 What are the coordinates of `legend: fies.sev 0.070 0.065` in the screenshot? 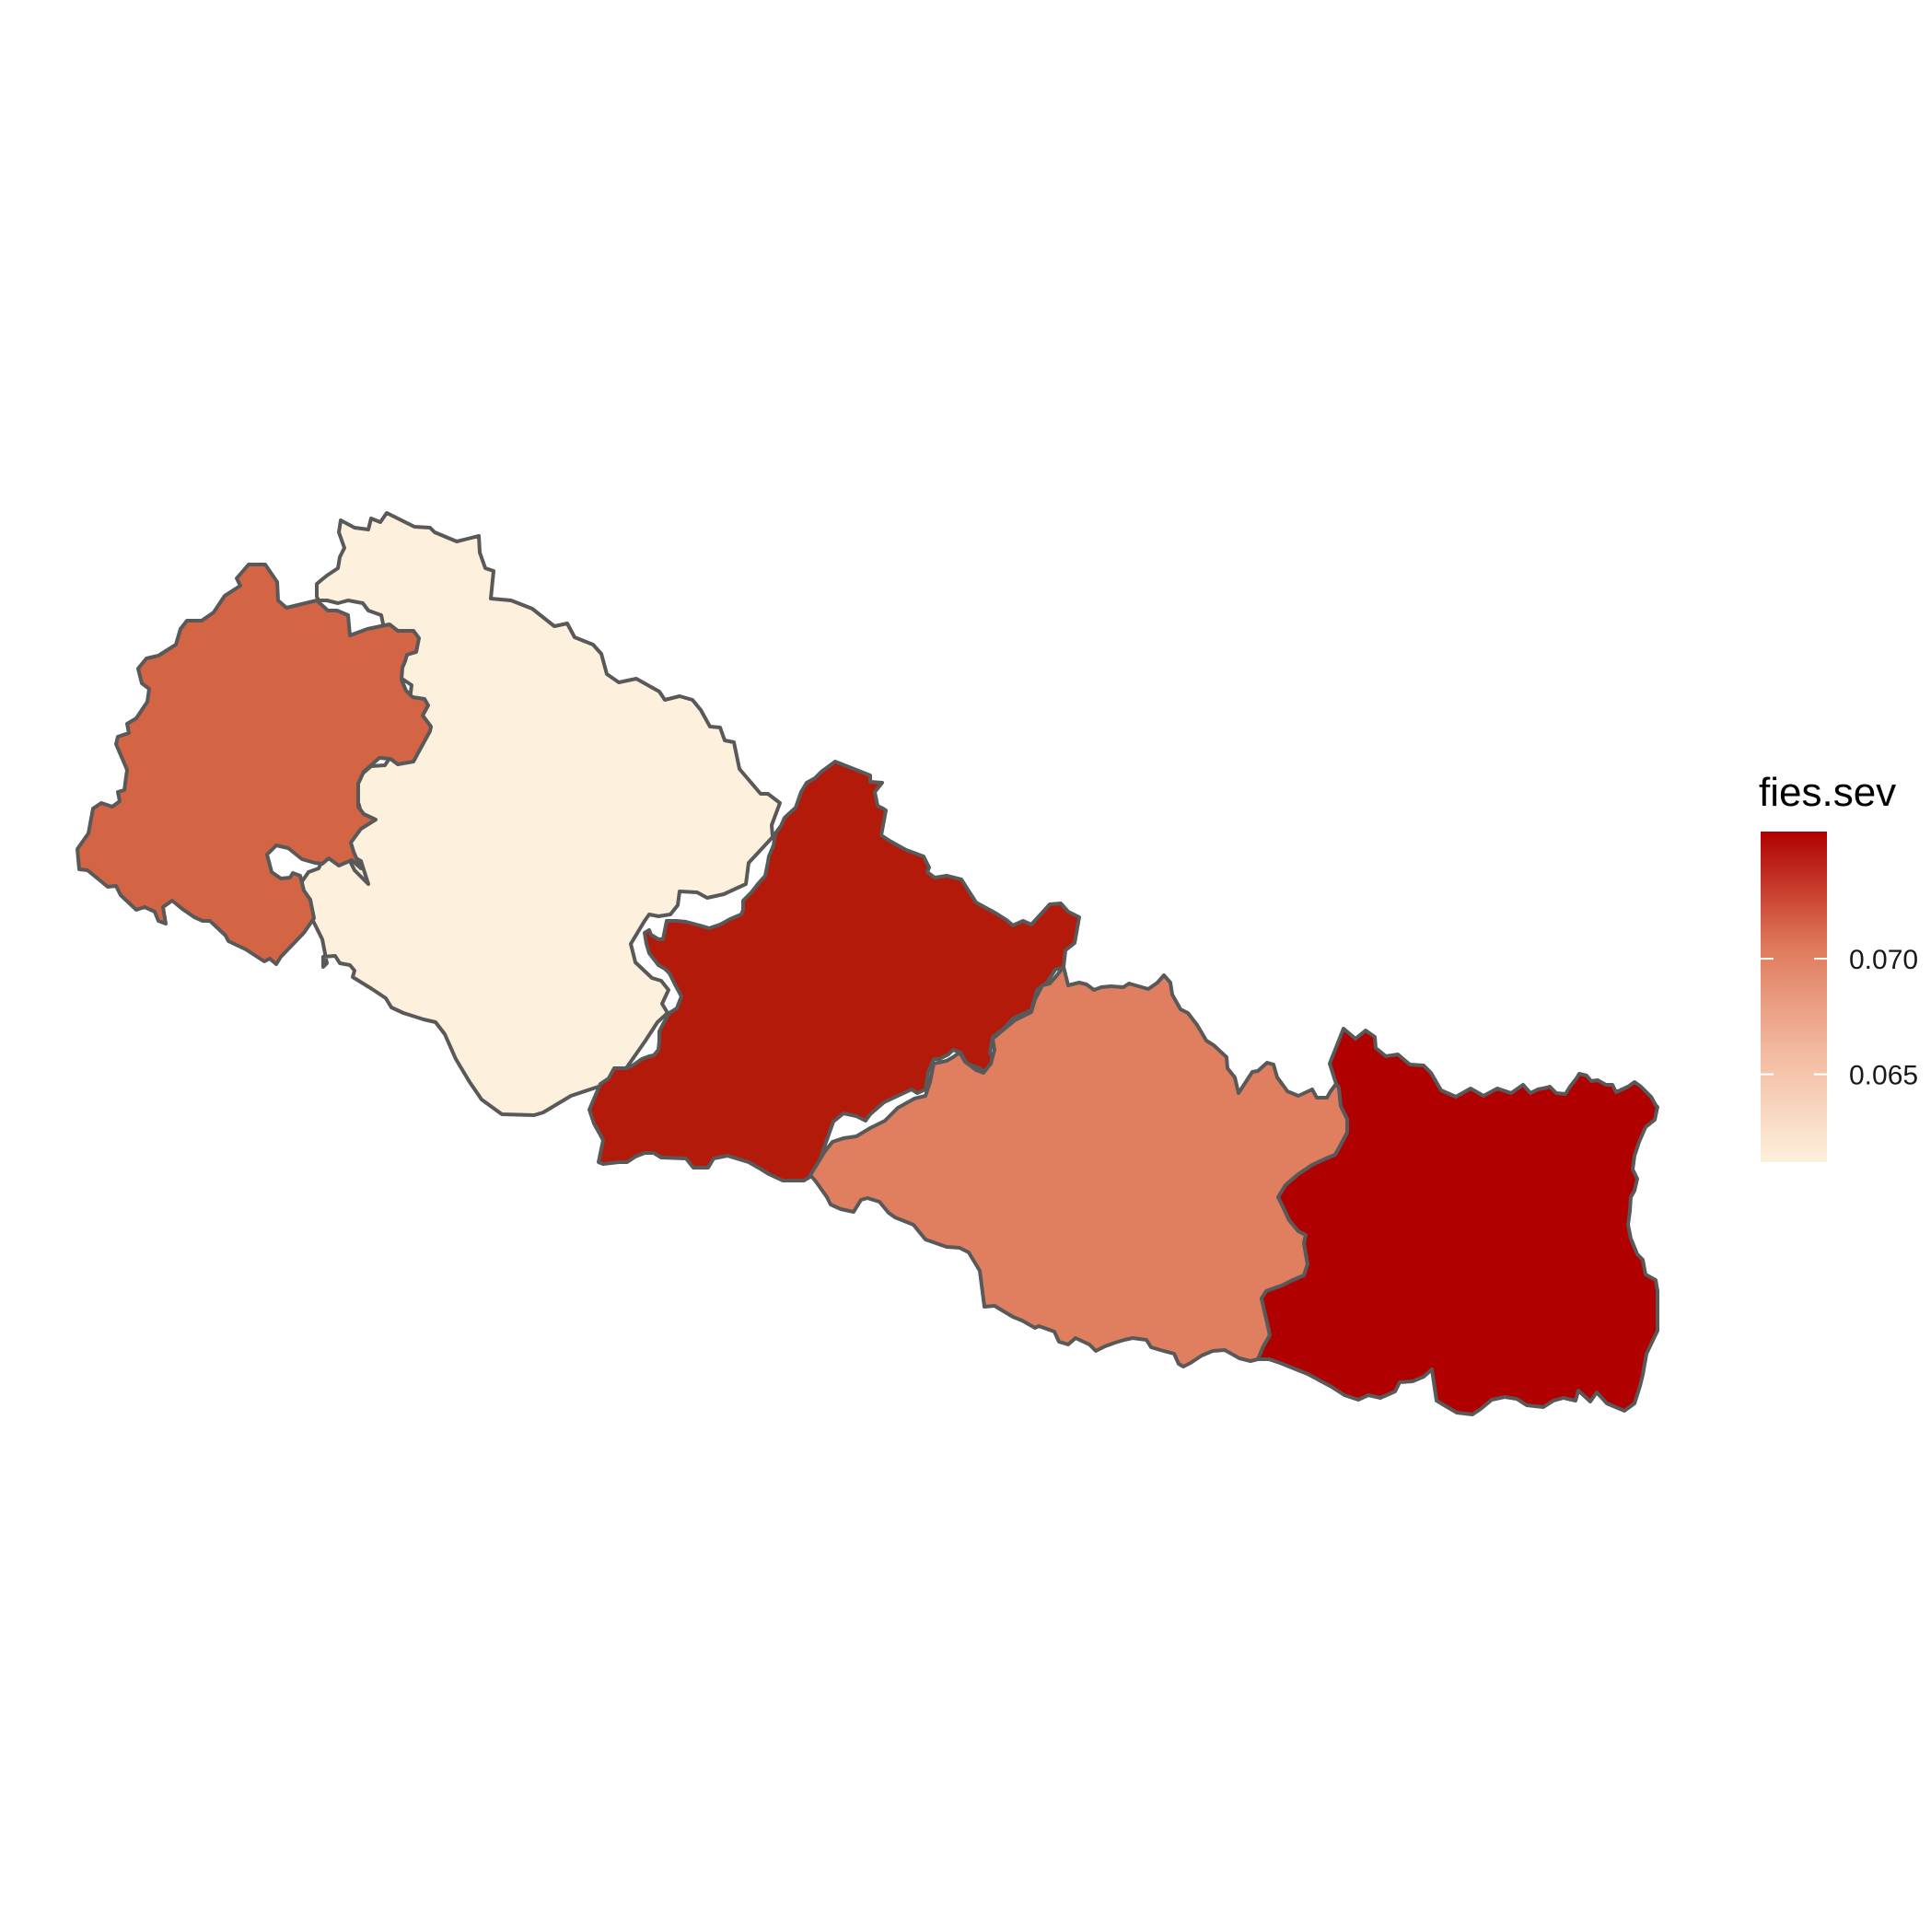 It's located at (1838, 966).